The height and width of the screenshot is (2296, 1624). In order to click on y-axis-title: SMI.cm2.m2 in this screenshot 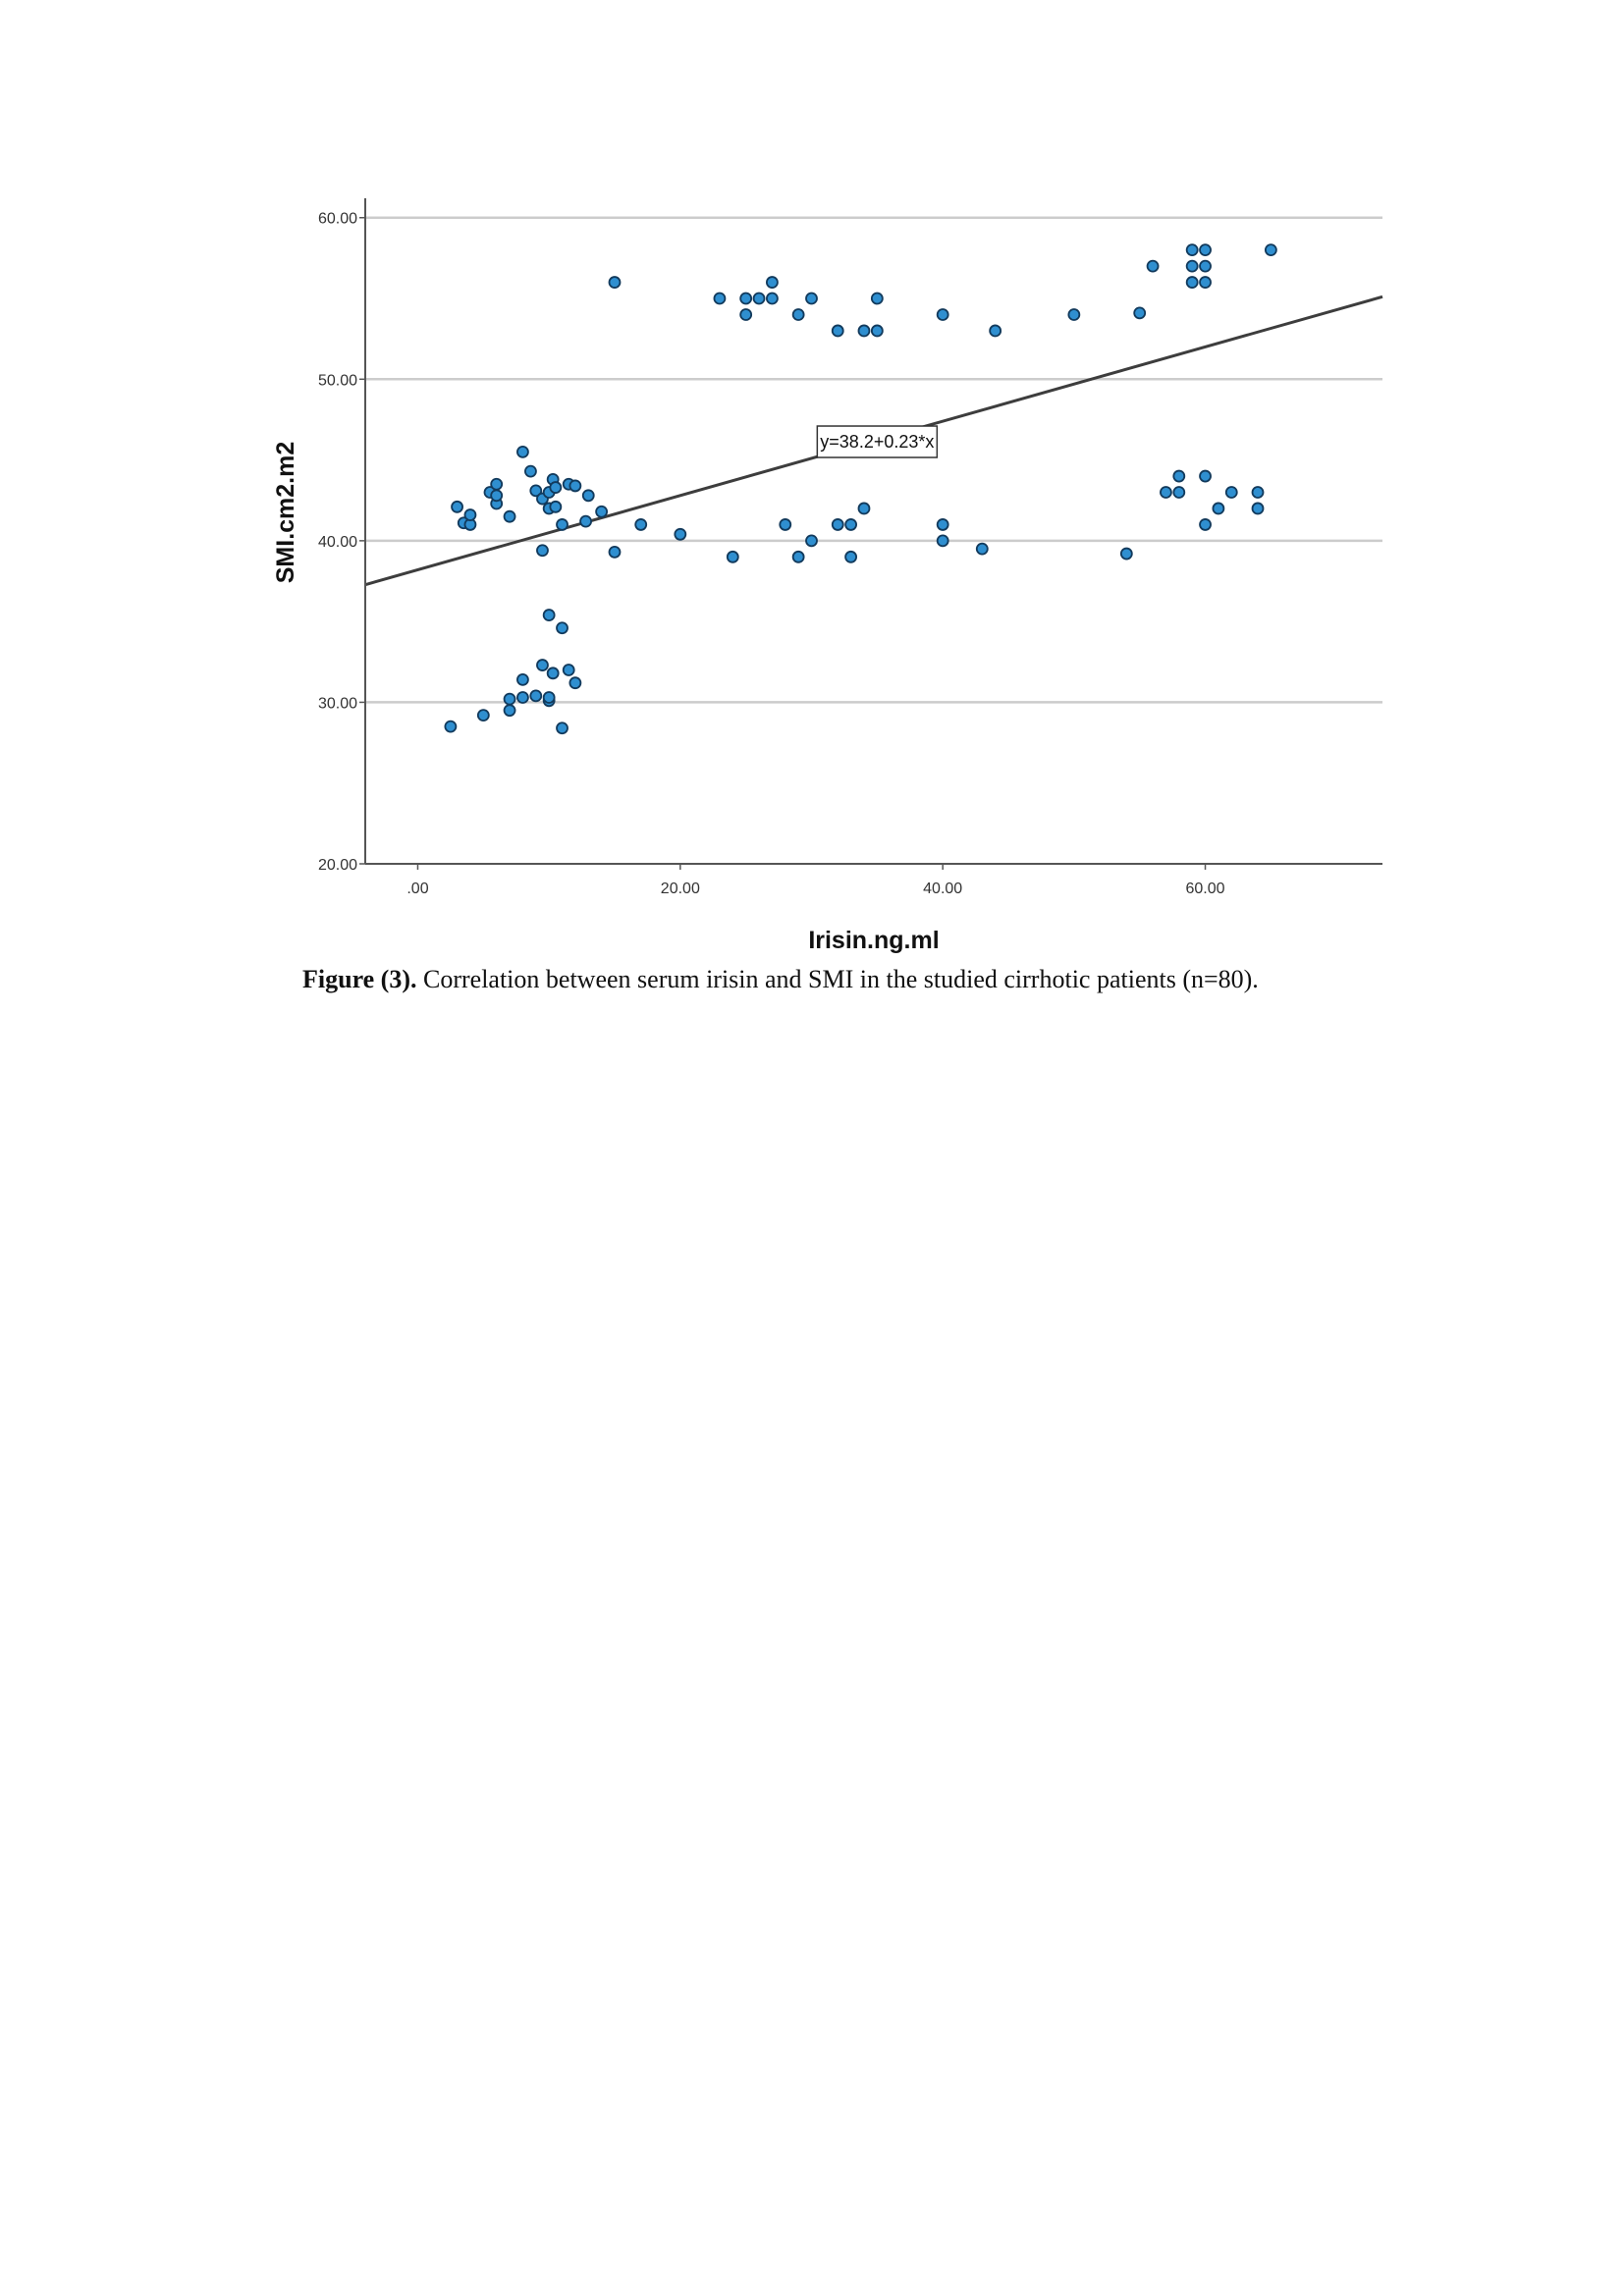, I will do `click(285, 513)`.